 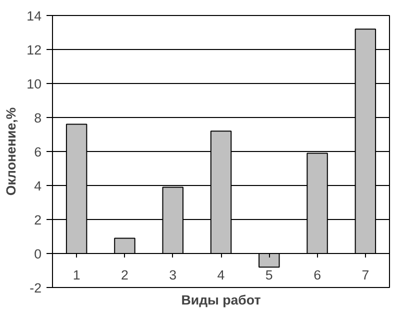 What do you see at coordinates (34, 50) in the screenshot?
I see `y-tick-label: 12` at bounding box center [34, 50].